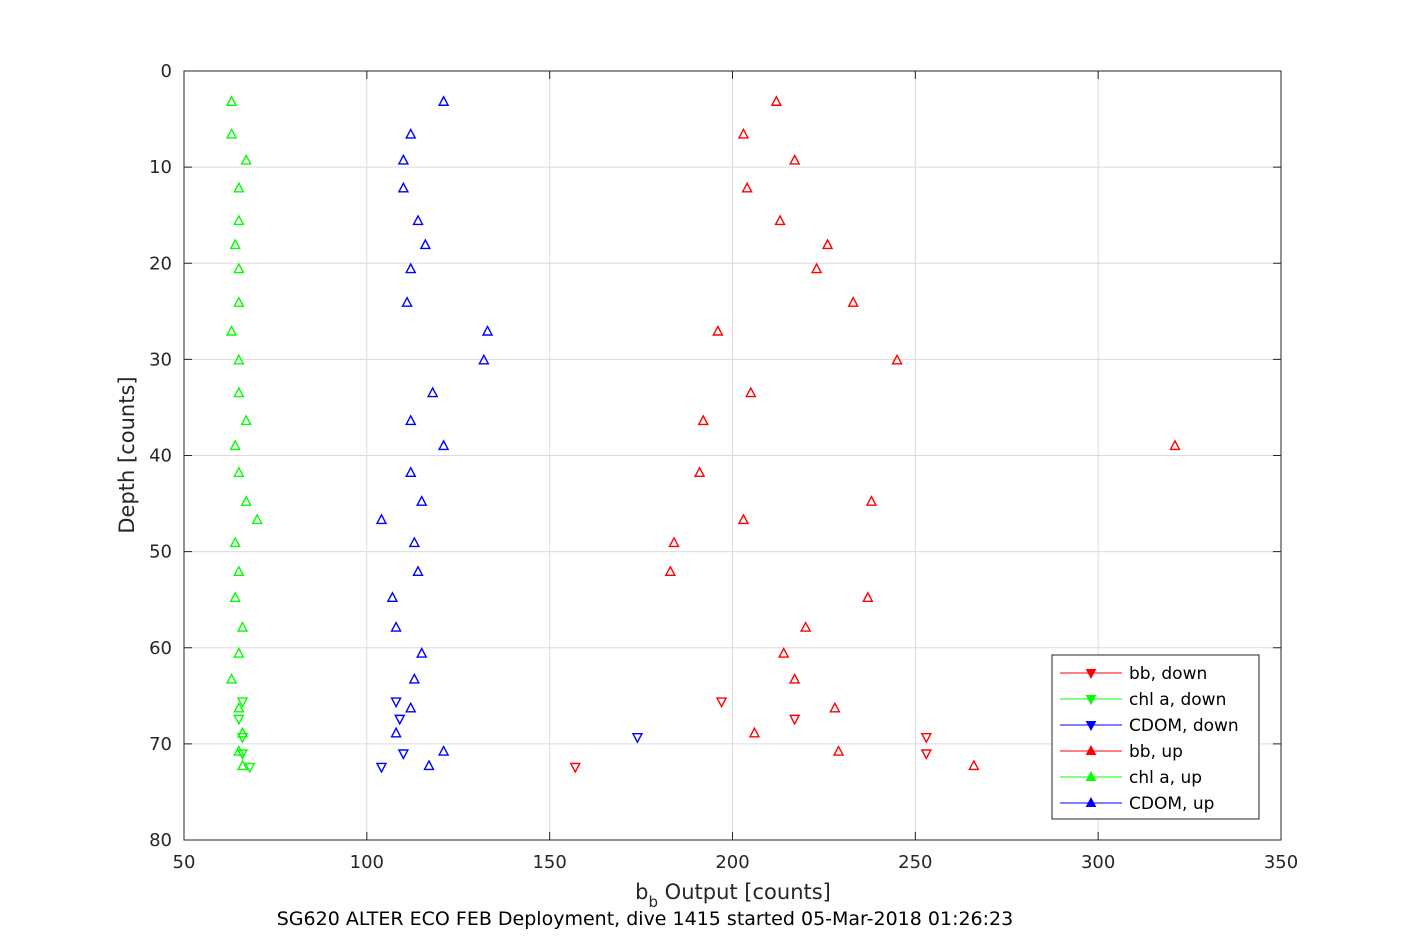  I want to click on y-tick-label: 80, so click(160, 840).